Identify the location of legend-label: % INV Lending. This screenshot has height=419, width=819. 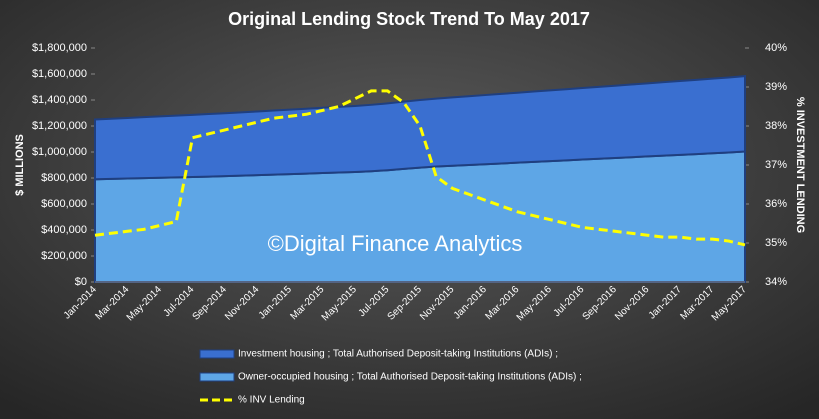
(271, 400).